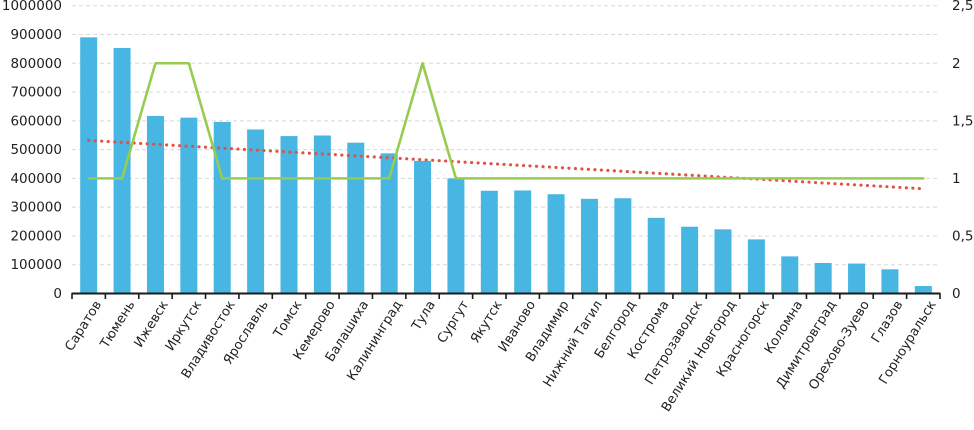 The width and height of the screenshot is (974, 430). Describe the element at coordinates (36, 35) in the screenshot. I see `y-axis-left-label: 900000` at that location.